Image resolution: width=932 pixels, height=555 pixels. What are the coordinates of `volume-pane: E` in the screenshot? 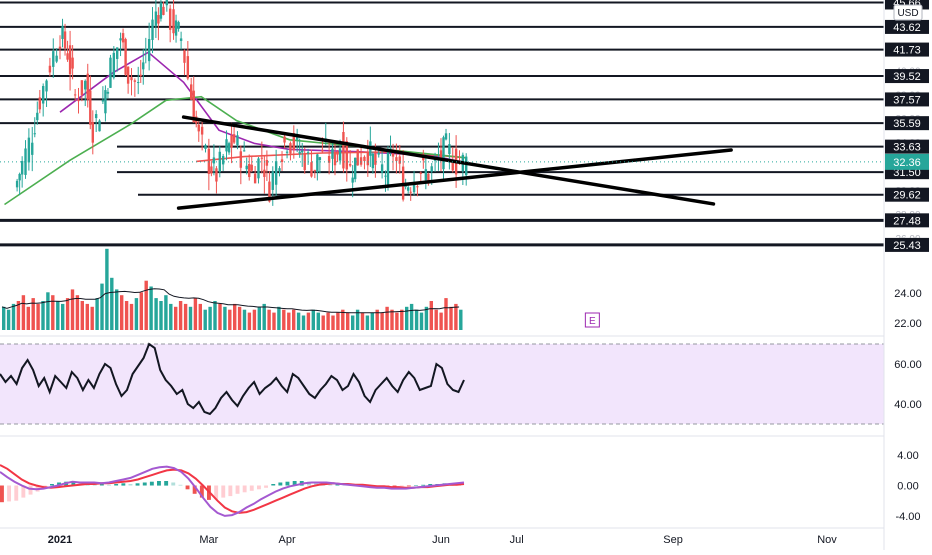 It's located at (300, 289).